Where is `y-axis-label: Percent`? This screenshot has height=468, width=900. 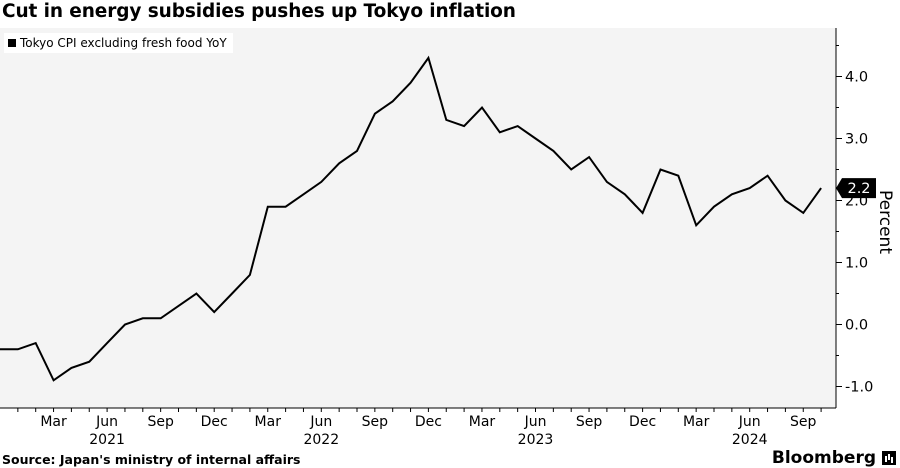
y-axis-label: Percent is located at coordinates (885, 222).